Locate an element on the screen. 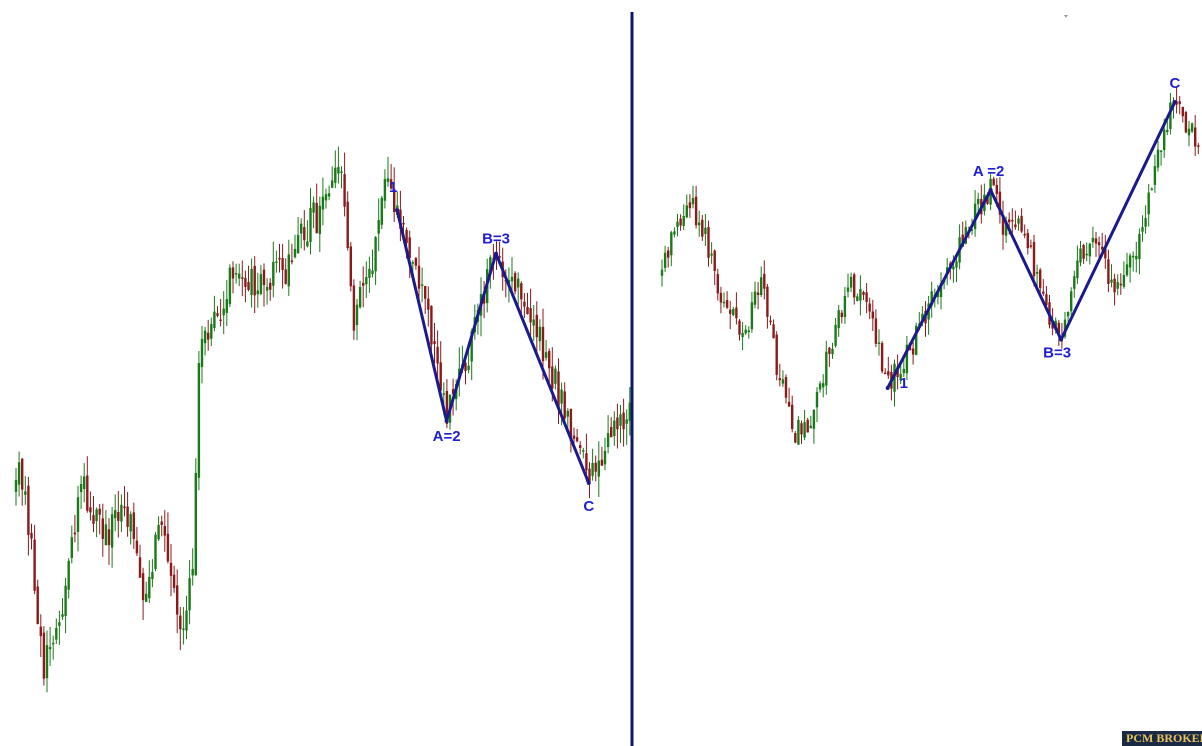 The image size is (1202, 746). left-wave-line is located at coordinates (493, 346).